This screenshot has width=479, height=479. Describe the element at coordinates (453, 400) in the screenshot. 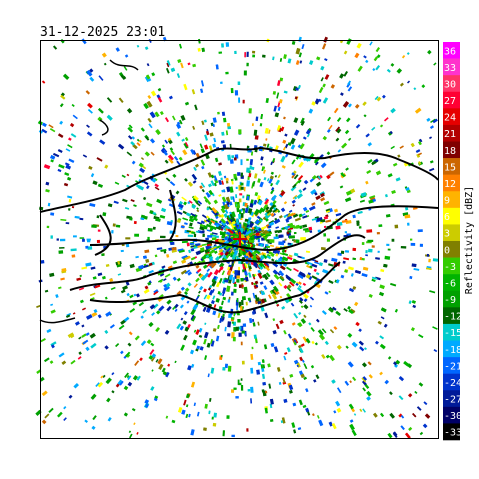

I see `colorbar-label: -27` at that location.